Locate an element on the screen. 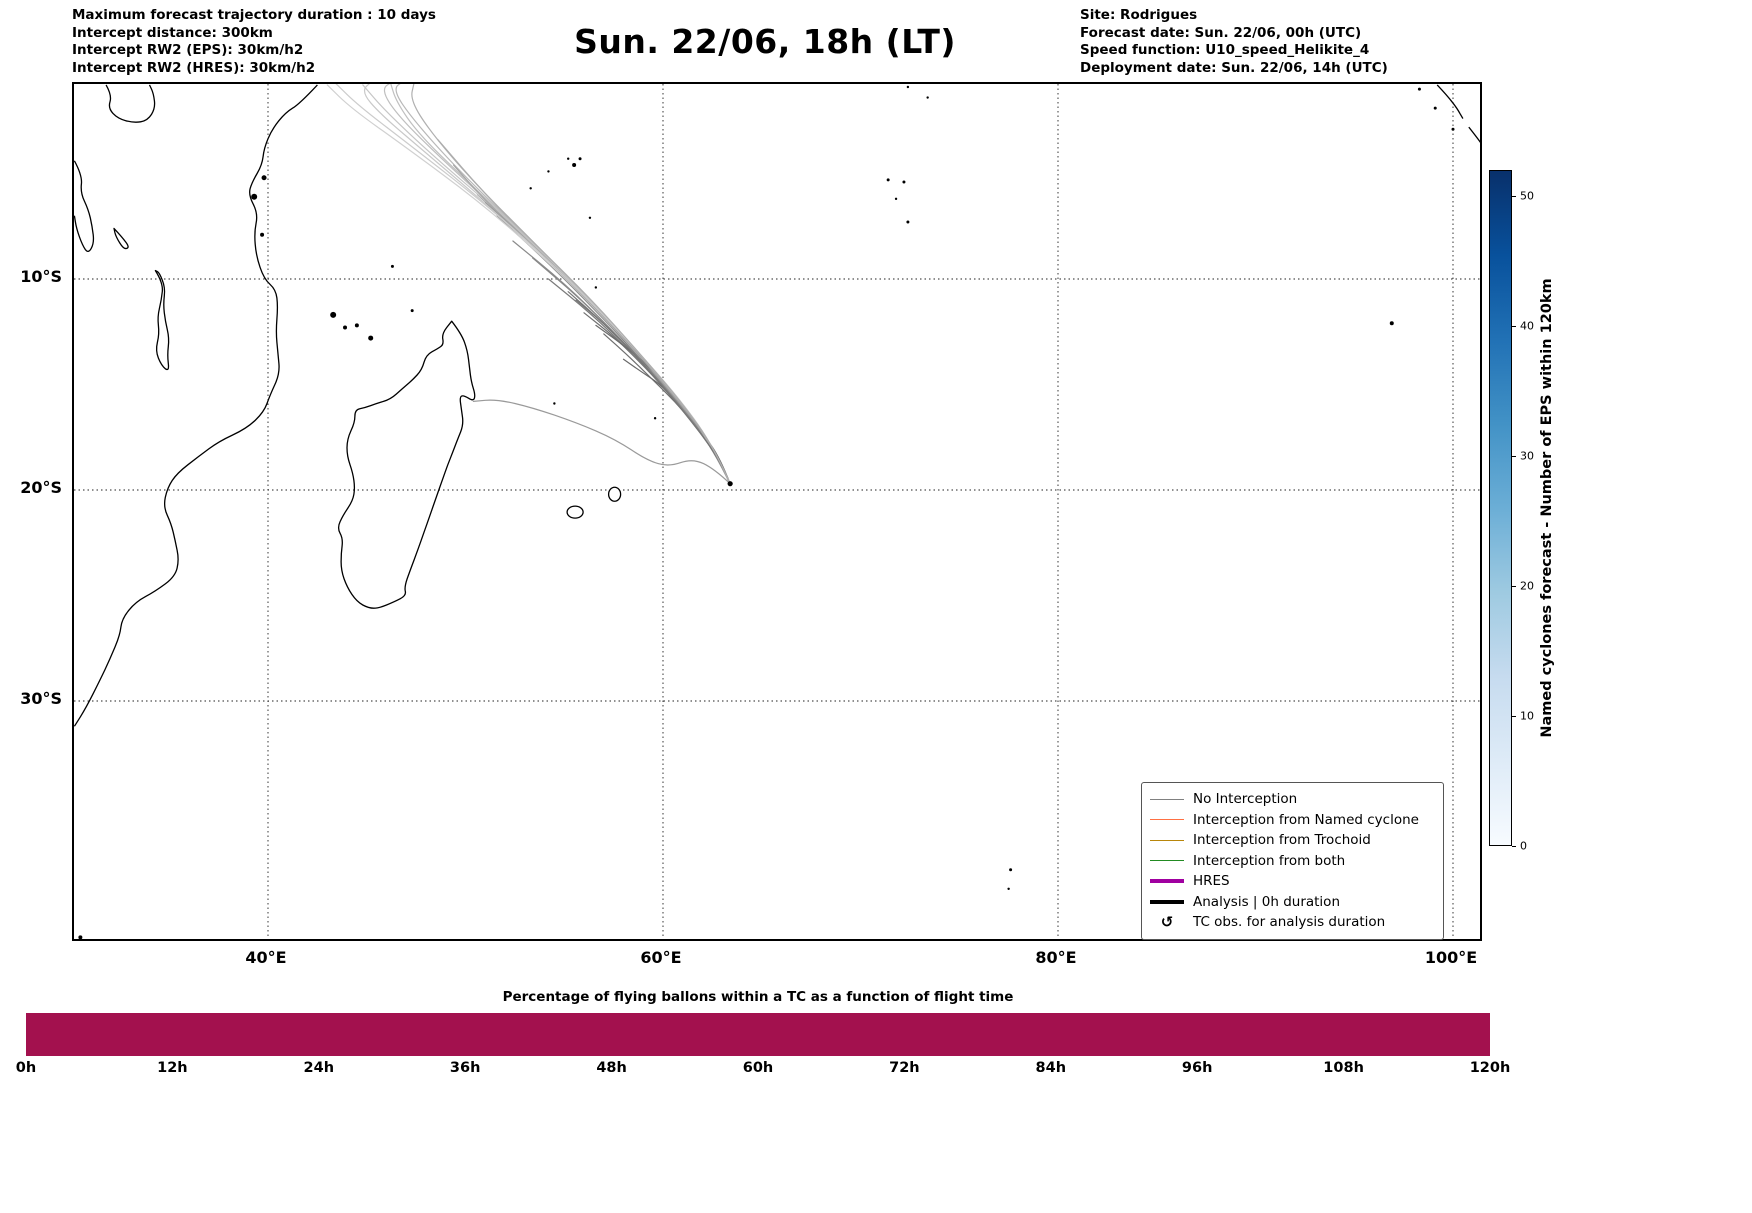  lake-tanganyika-coastline is located at coordinates (84, 206).